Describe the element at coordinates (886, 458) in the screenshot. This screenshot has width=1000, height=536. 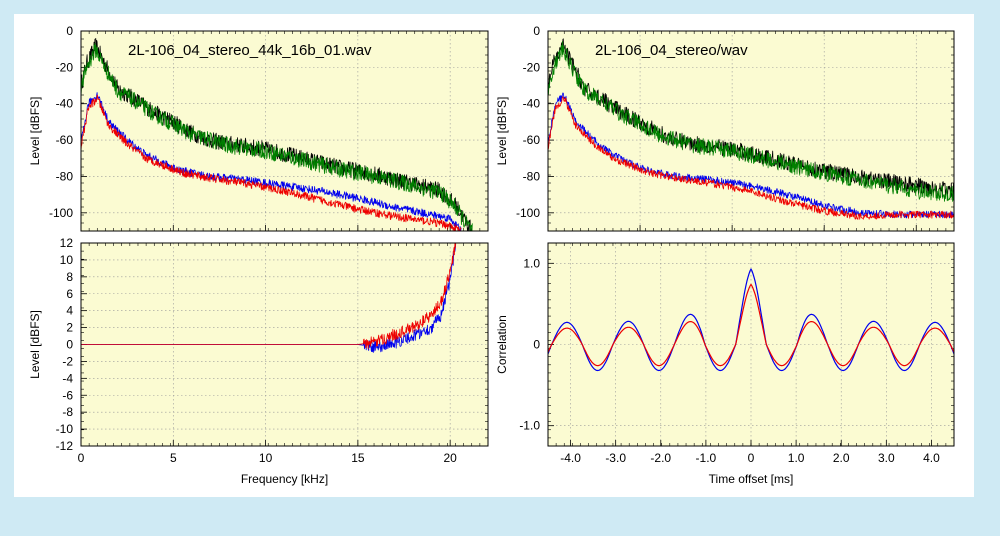
I see `x-tick-label: 3.0` at that location.